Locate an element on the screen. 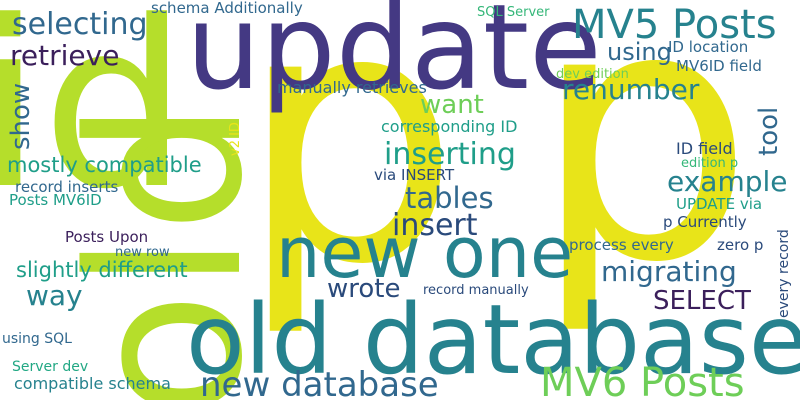  word-slightly-different: slightly different is located at coordinates (102, 270).